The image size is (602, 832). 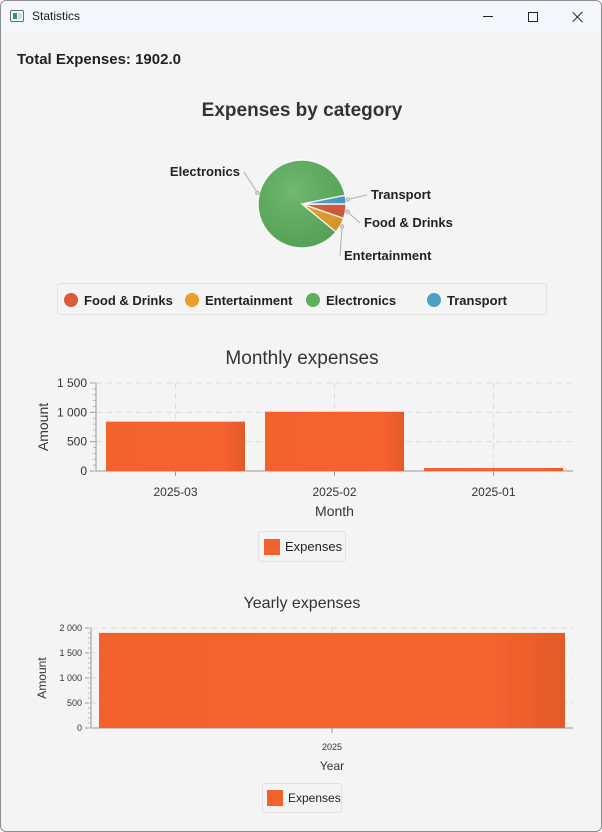 What do you see at coordinates (272, 546) in the screenshot?
I see `monthly-legend-swatch` at bounding box center [272, 546].